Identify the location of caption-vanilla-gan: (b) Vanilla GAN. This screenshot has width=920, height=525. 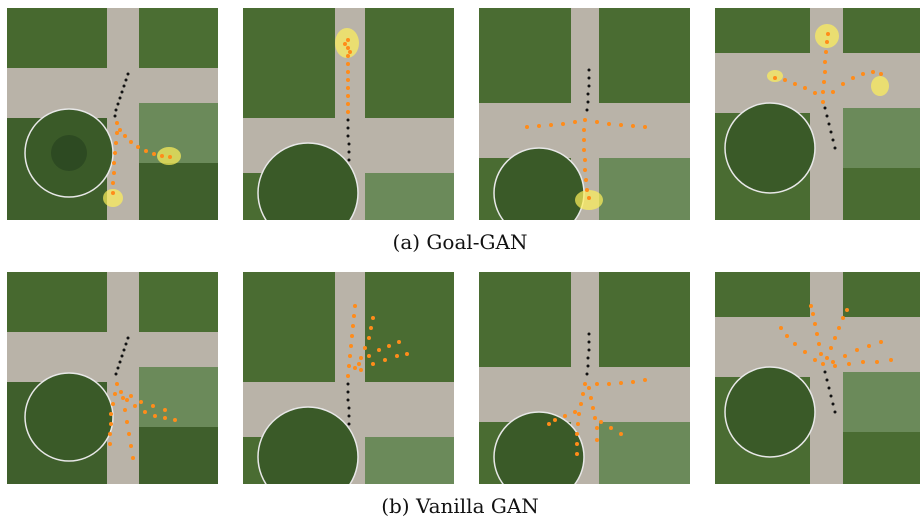
(460, 506).